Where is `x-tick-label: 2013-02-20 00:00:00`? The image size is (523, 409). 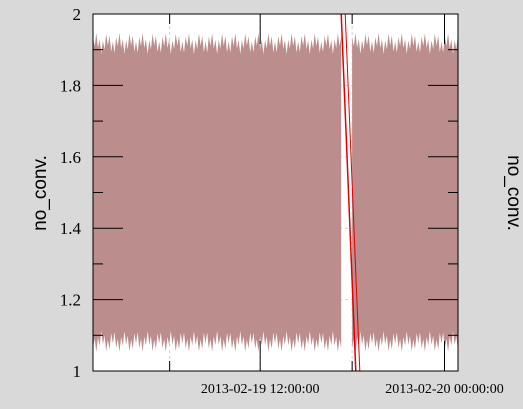 x-tick-label: 2013-02-20 00:00:00 is located at coordinates (444, 389).